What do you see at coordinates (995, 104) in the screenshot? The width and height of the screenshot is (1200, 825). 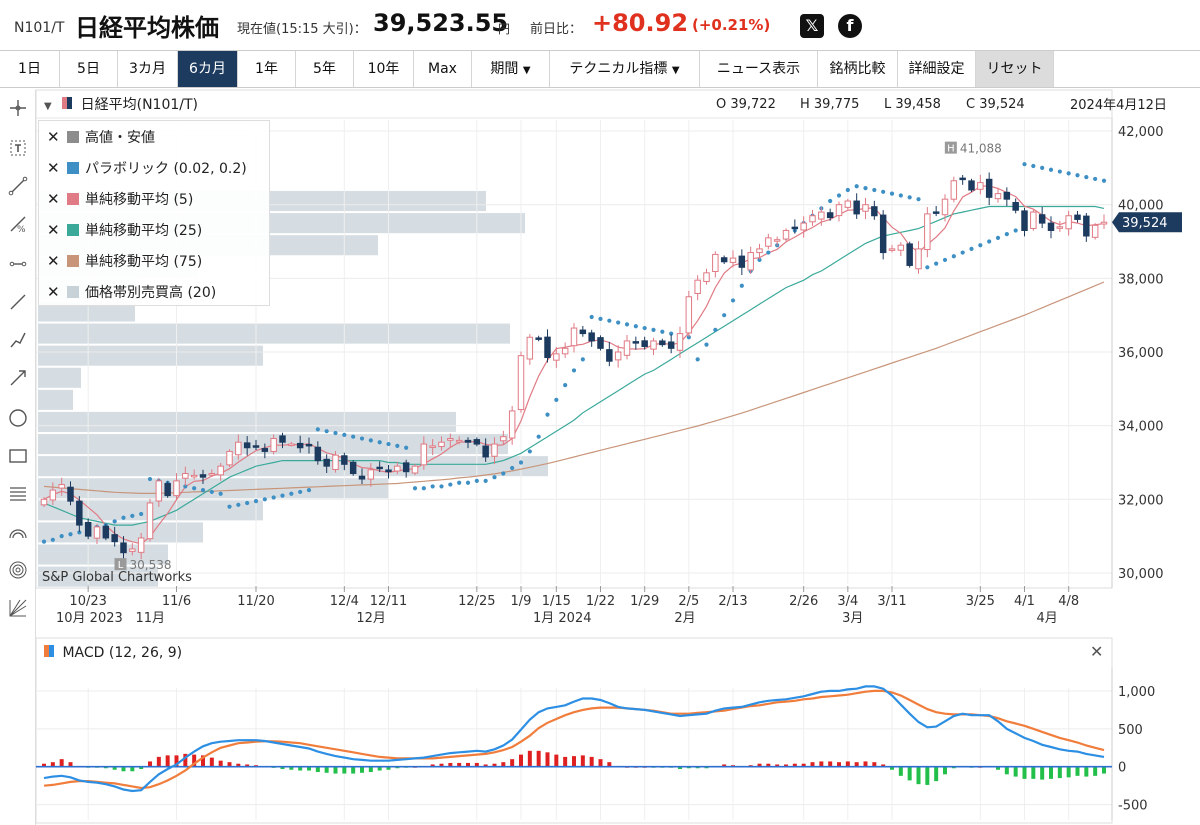 I see `ohlc-close: C 39,524` at bounding box center [995, 104].